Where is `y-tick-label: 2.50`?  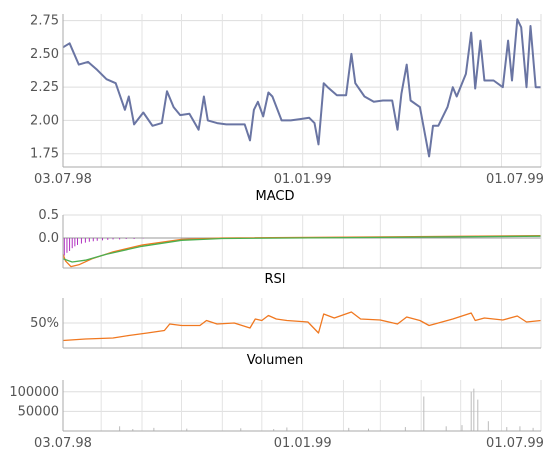 y-tick-label: 2.50 is located at coordinates (44, 54).